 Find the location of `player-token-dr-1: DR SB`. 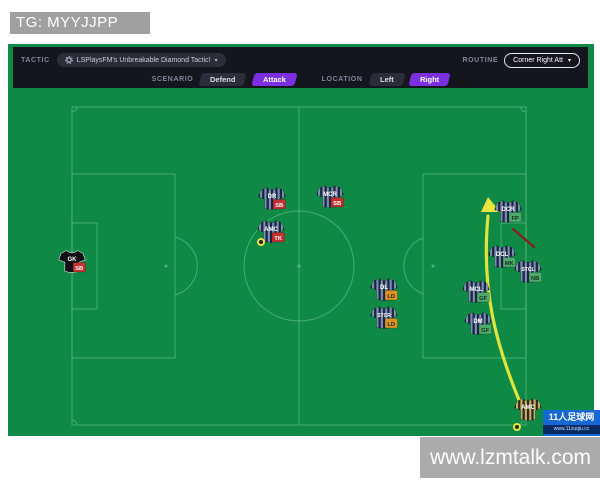

player-token-dr-1: DR SB is located at coordinates (272, 199).